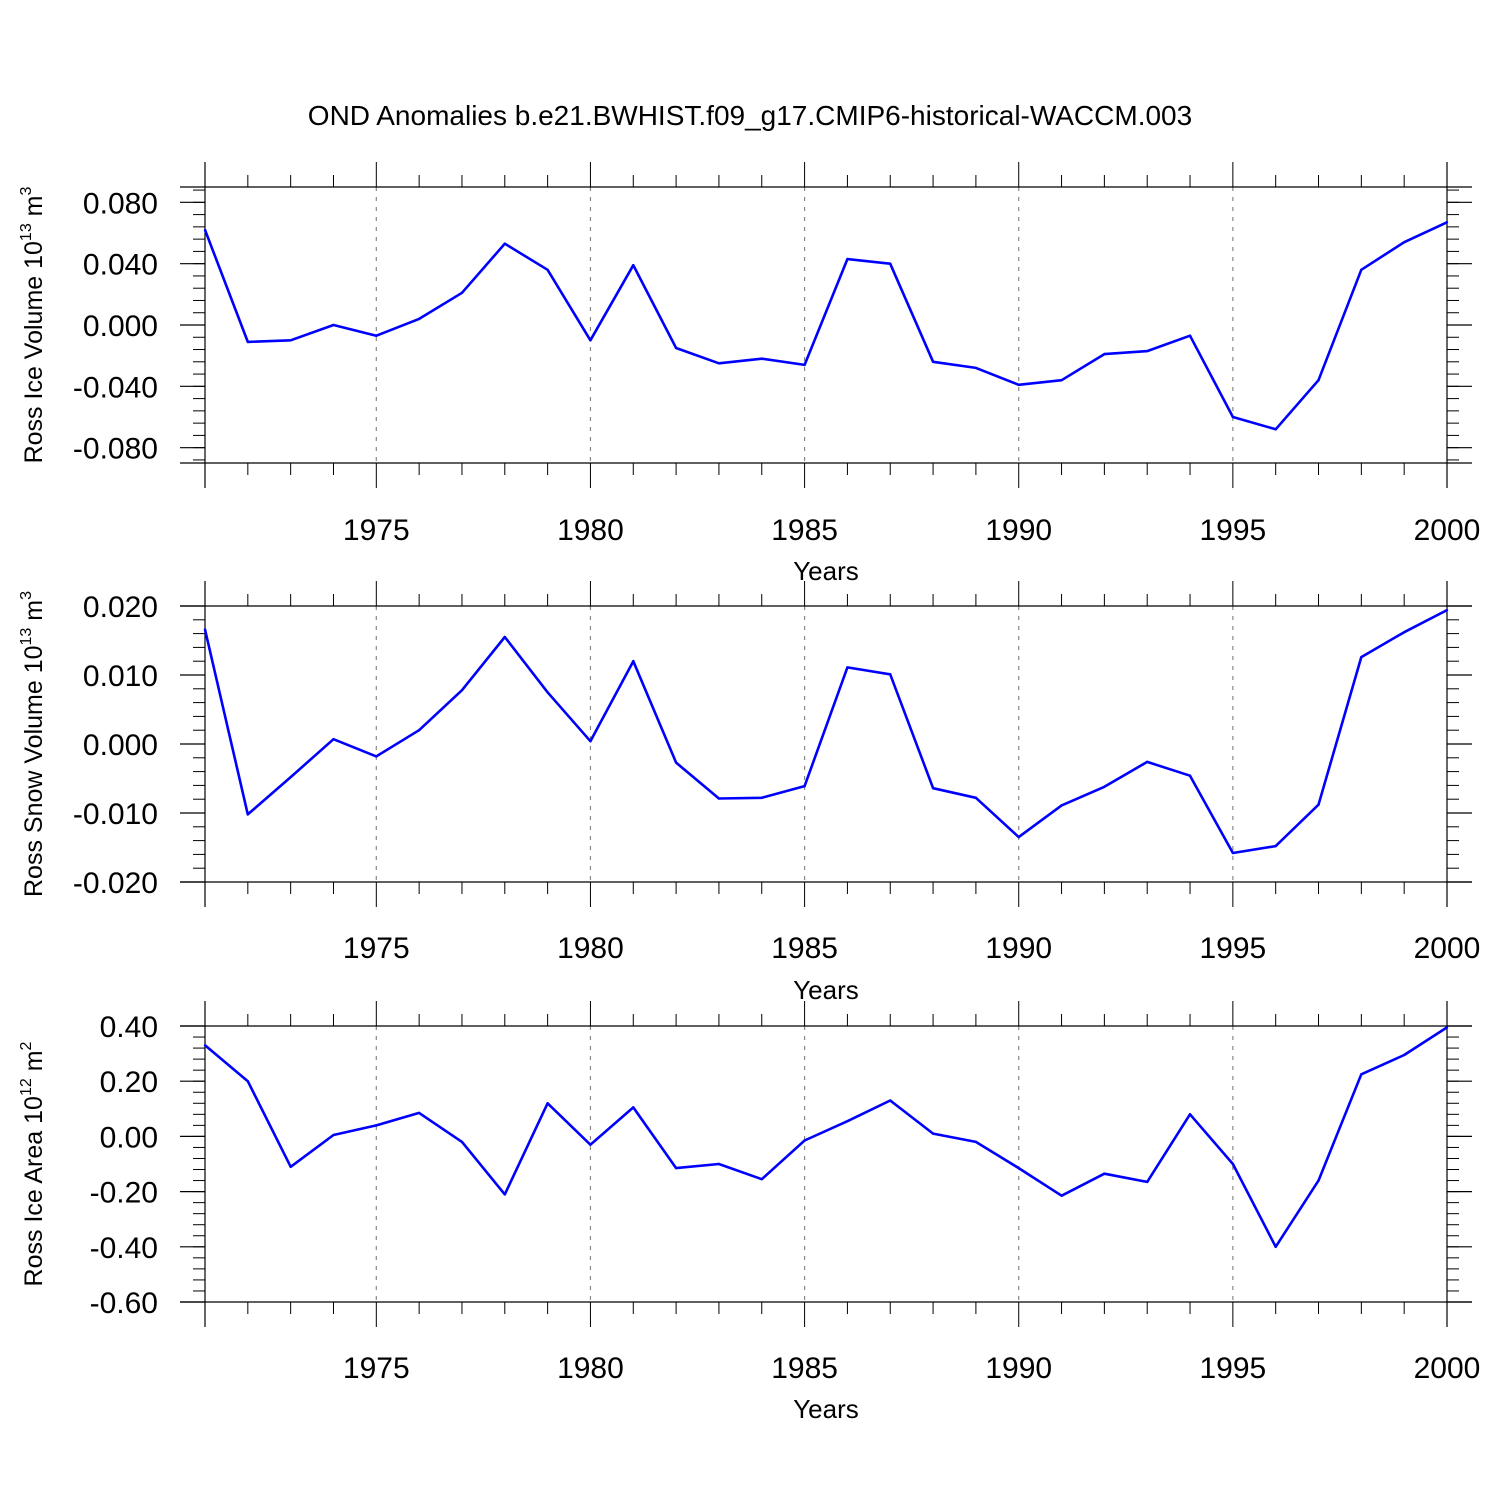  I want to click on y-tick-label: 0.40, so click(129, 1027).